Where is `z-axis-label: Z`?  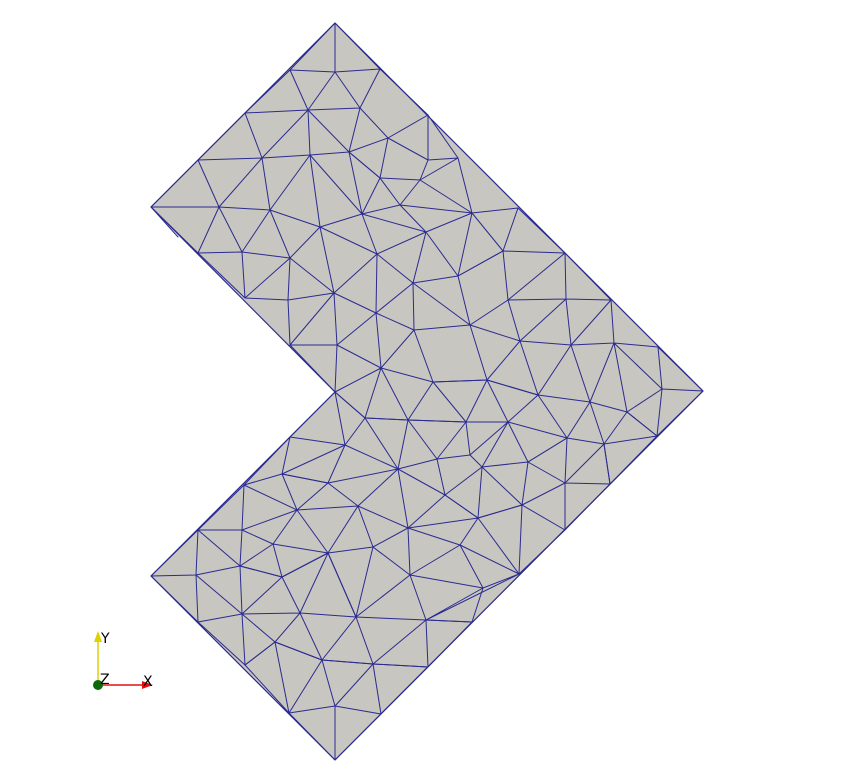 z-axis-label: Z is located at coordinates (105, 680).